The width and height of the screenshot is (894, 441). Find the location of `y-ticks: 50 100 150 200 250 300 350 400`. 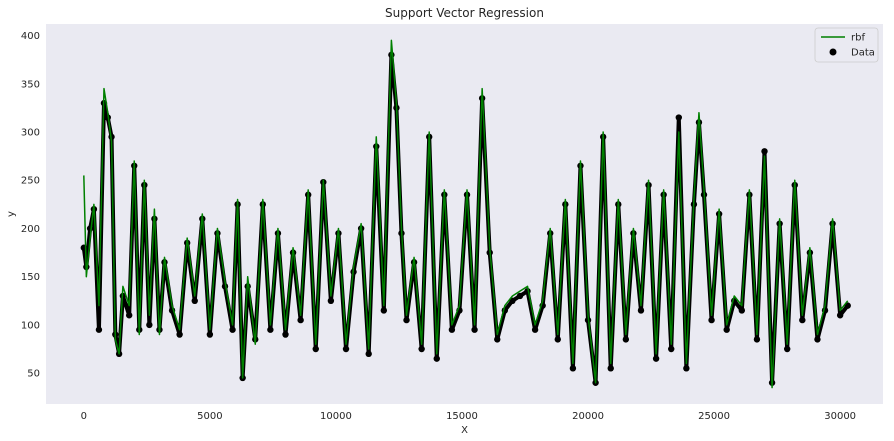

y-ticks: 50 100 150 200 250 300 350 400 is located at coordinates (30, 205).